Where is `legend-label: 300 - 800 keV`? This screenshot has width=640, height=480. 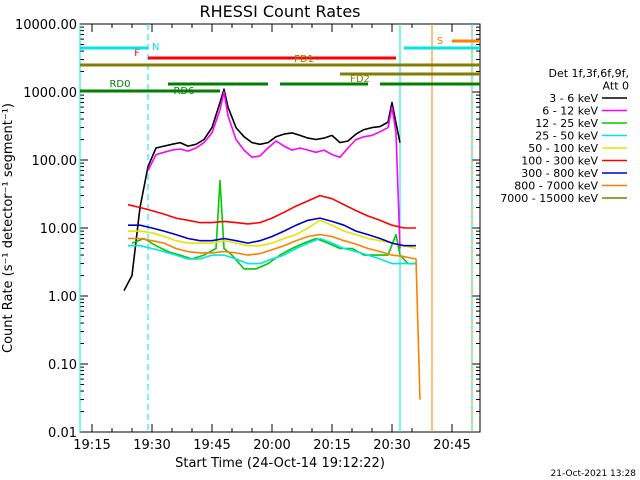
legend-label: 300 - 800 keV is located at coordinates (559, 173).